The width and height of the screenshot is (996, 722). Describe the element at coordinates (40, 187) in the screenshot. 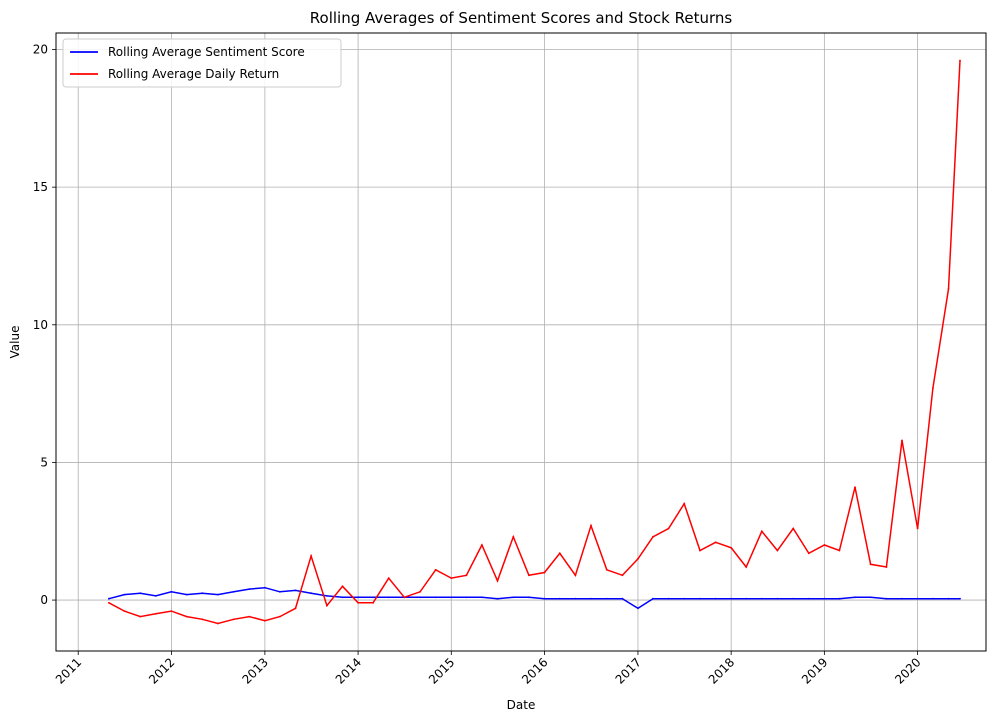

I see `y-tick-label: 15` at that location.